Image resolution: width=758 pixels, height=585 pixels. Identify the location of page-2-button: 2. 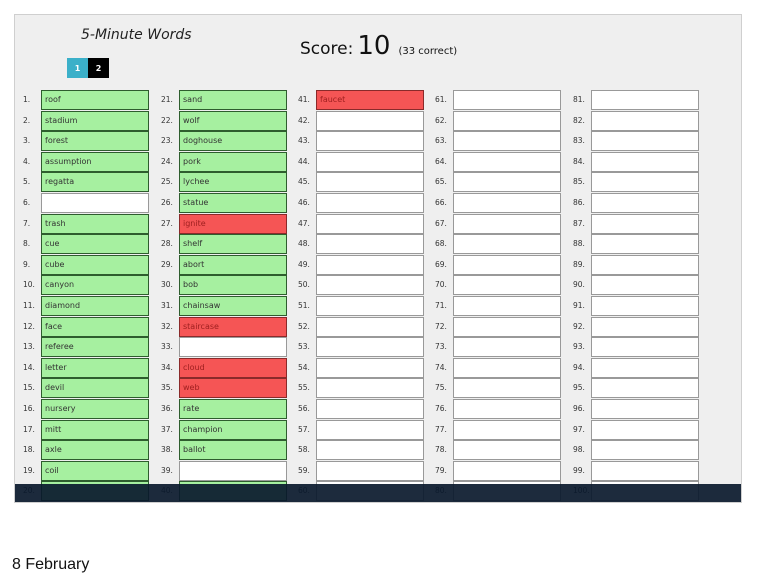
(98, 68).